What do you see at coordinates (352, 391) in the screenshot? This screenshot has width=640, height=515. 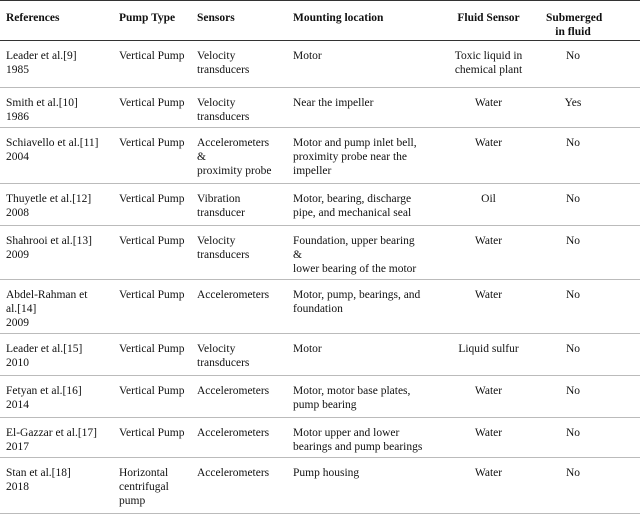 I see `cell-line: Motor, motor base plates,` at bounding box center [352, 391].